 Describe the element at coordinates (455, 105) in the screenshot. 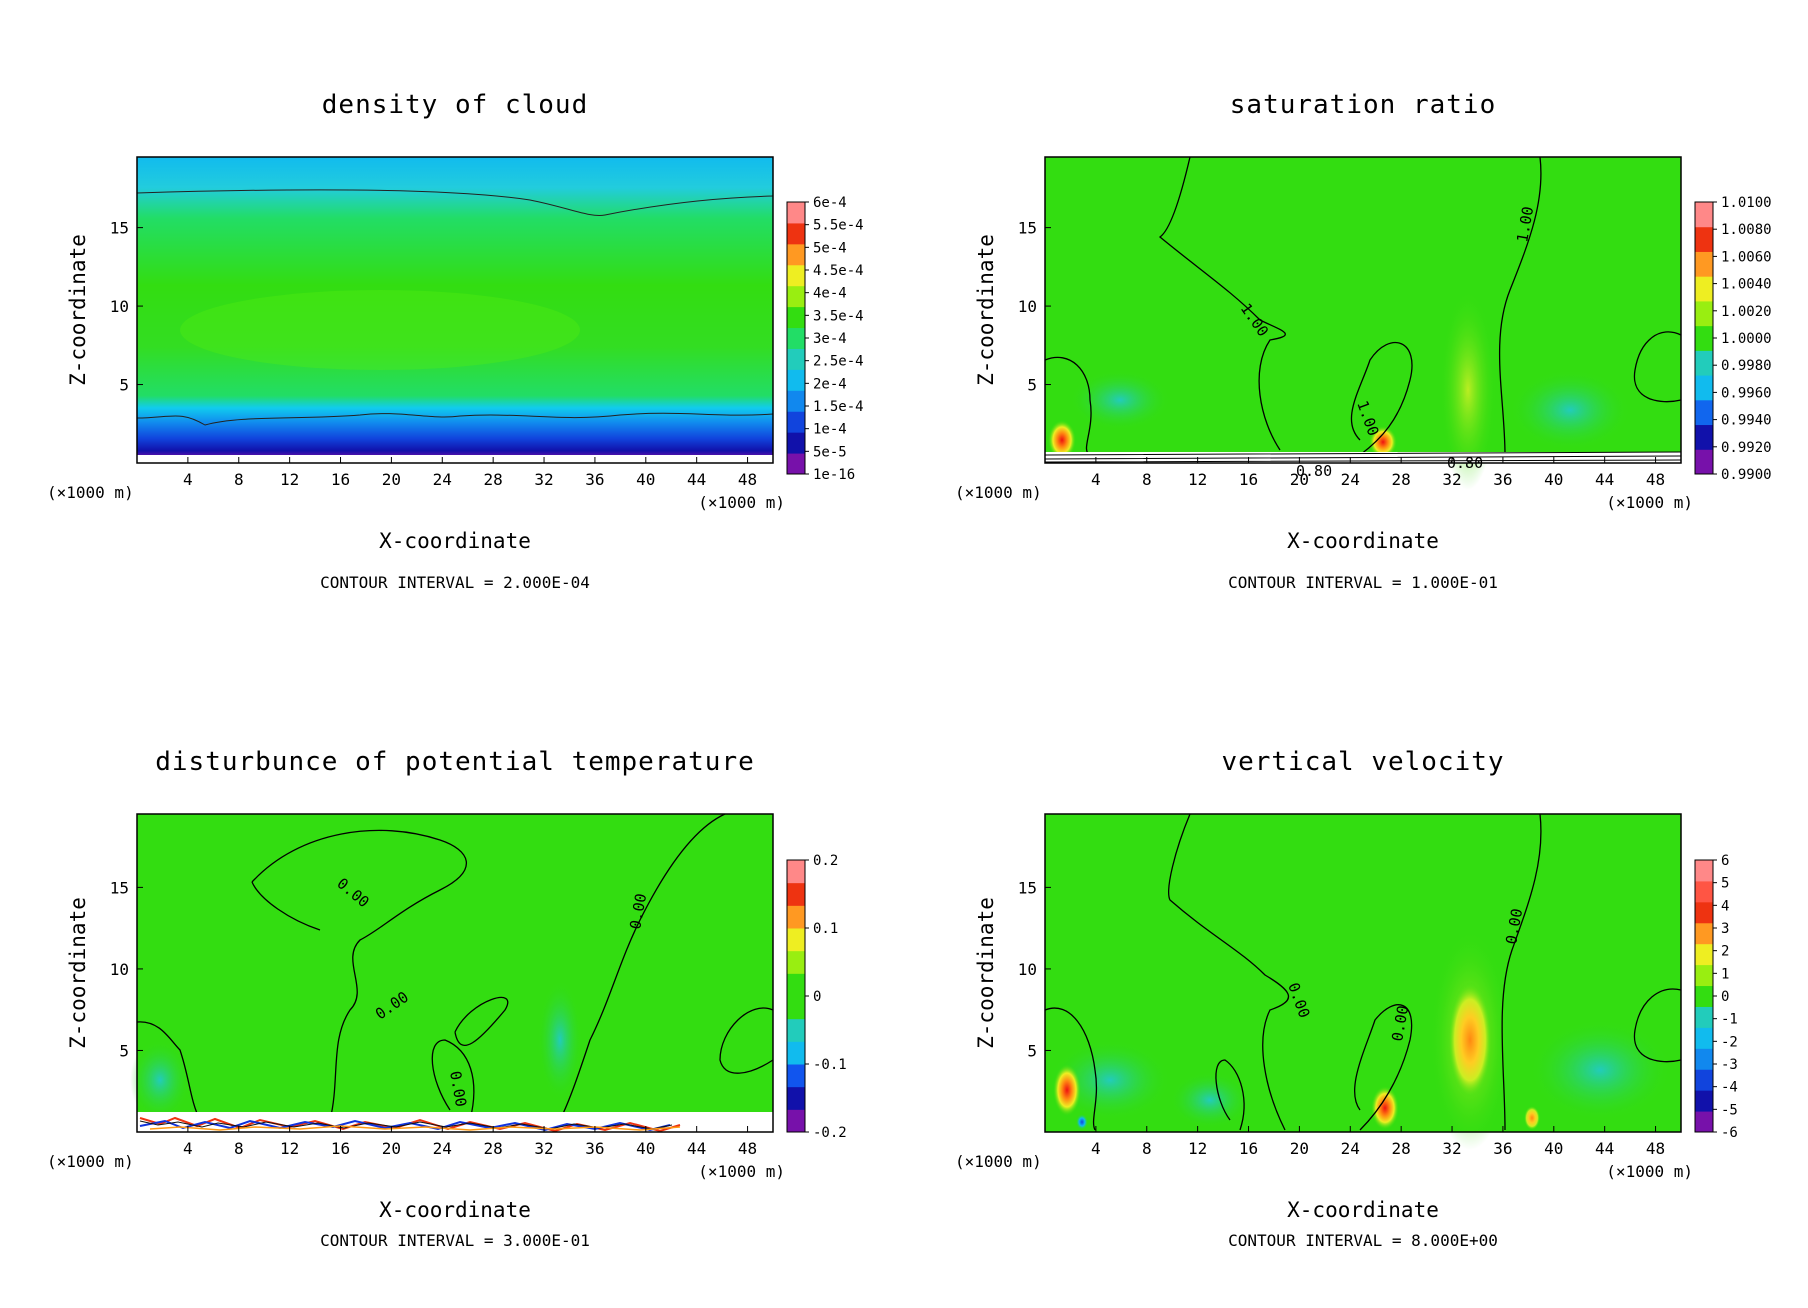

I see `panel-title: density of cloud` at that location.